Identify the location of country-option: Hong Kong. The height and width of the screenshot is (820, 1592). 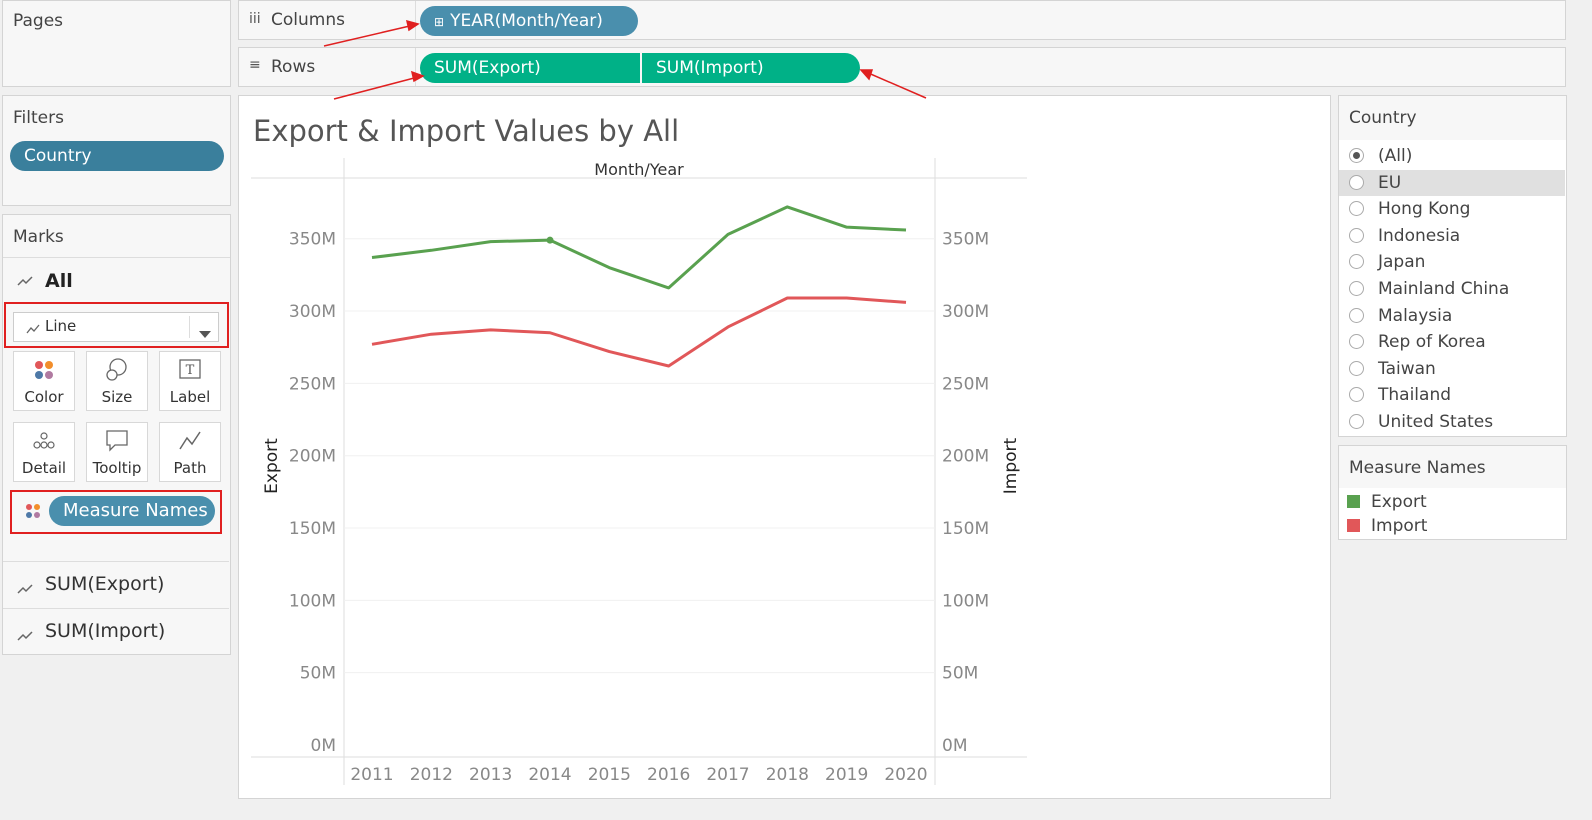
(1452, 209).